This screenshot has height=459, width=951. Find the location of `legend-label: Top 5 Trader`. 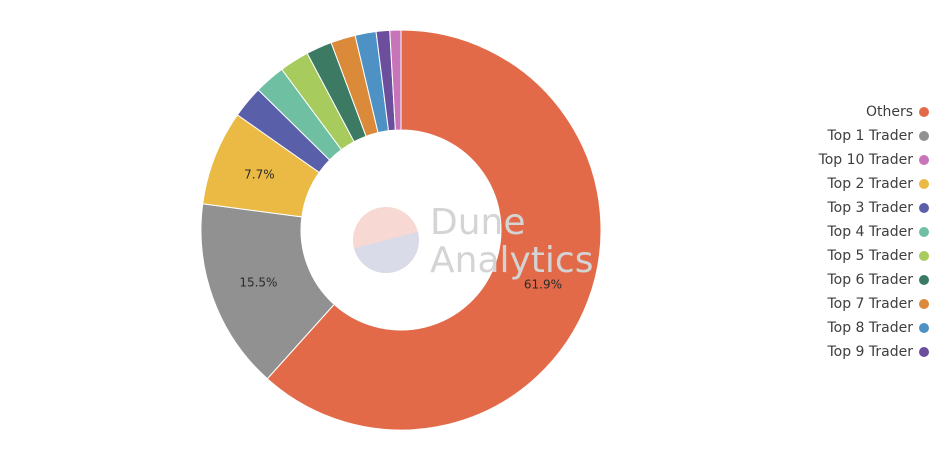

legend-label: Top 5 Trader is located at coordinates (870, 256).